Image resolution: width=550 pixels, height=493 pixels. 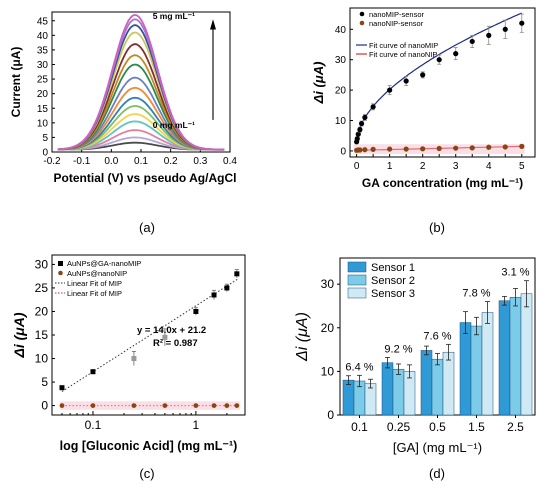 I want to click on x-tick-label: 2.5, so click(x=515, y=427).